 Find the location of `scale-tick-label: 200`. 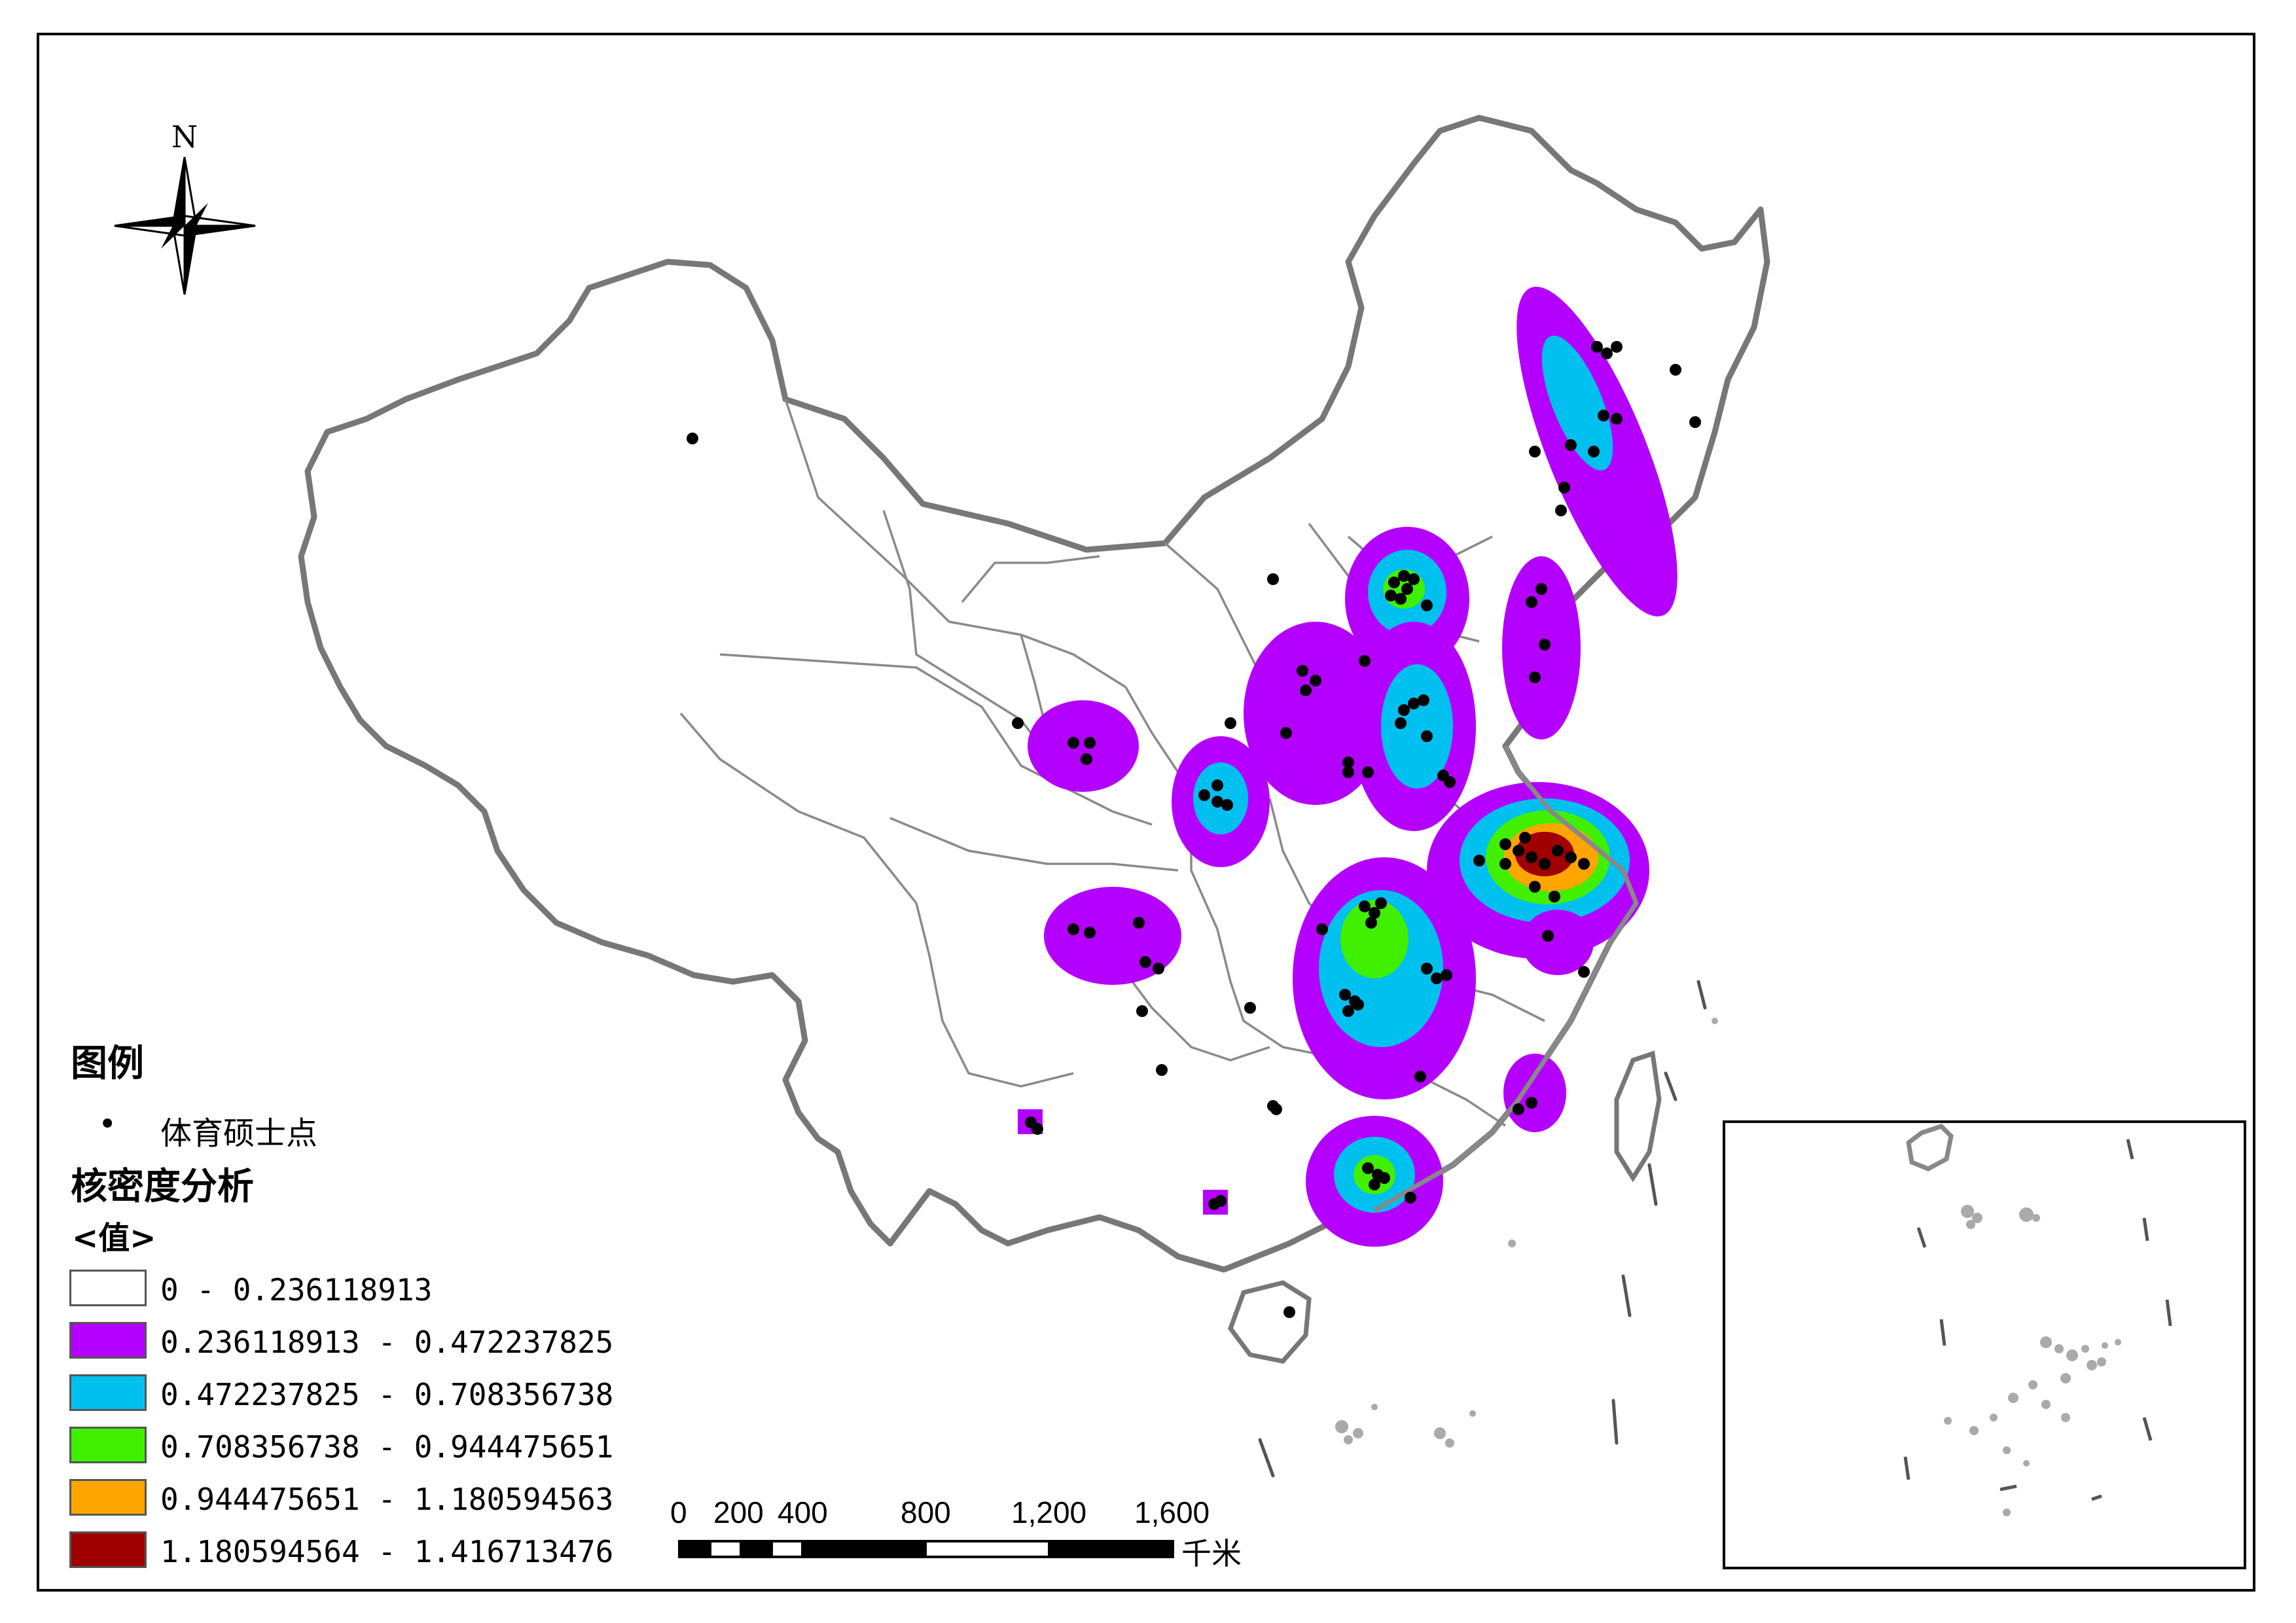

scale-tick-label: 200 is located at coordinates (738, 1512).